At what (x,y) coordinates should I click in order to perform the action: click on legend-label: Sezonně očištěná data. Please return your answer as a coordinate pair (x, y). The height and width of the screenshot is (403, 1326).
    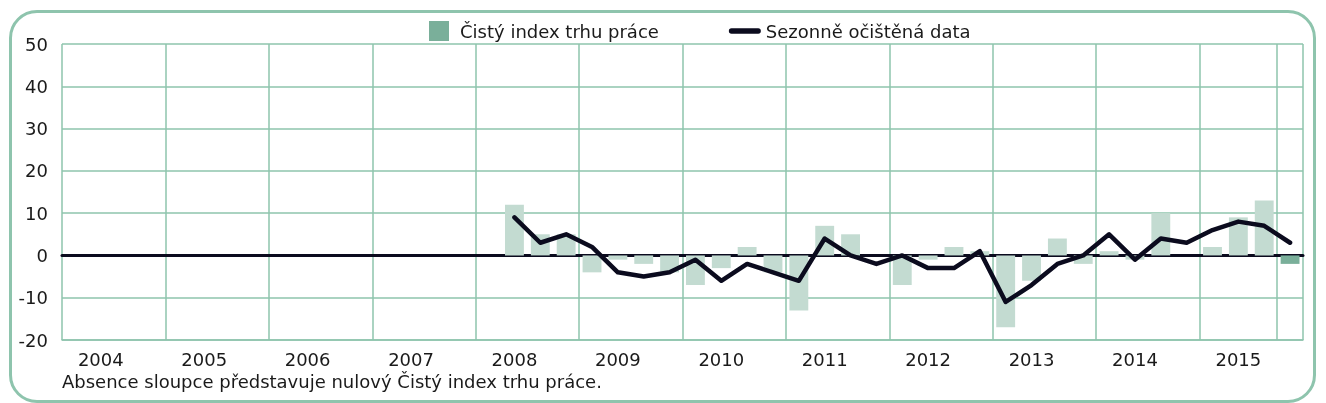
    Looking at the image, I should click on (868, 31).